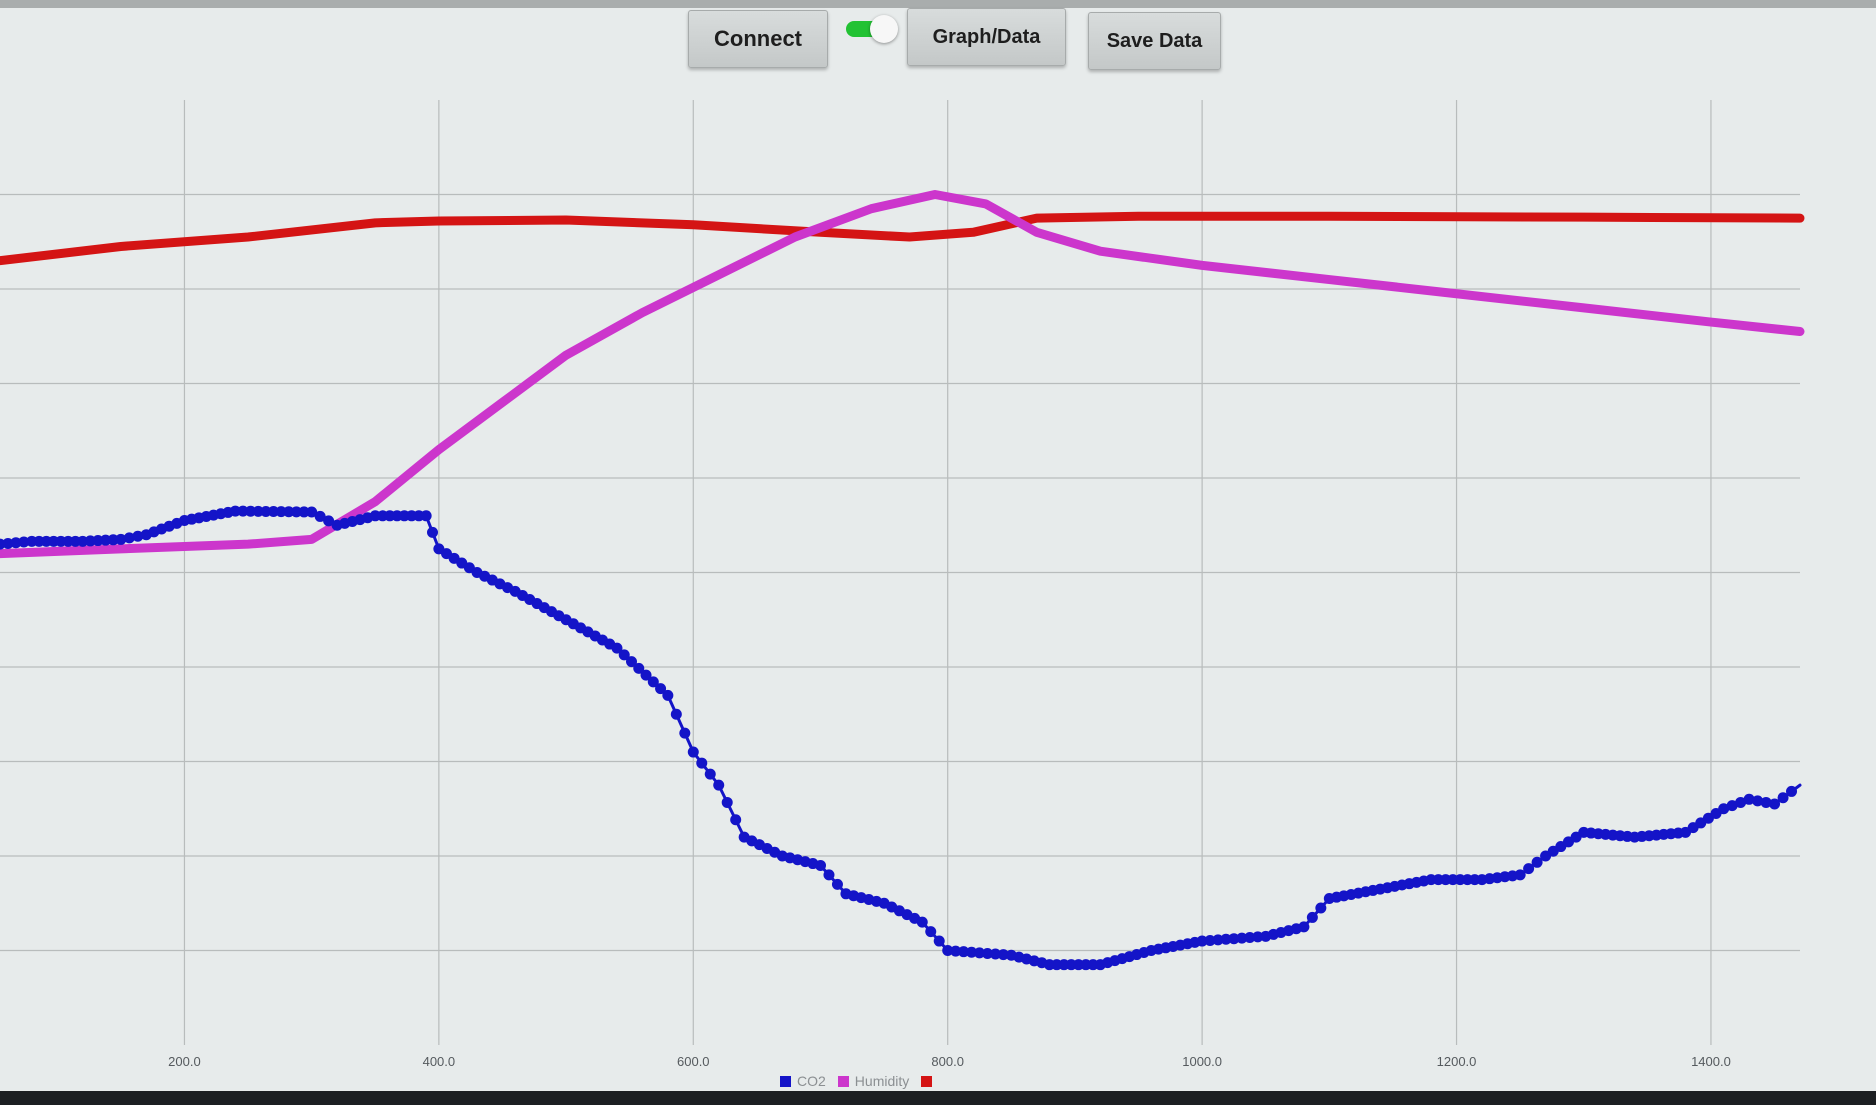 This screenshot has width=1876, height=1105. Describe the element at coordinates (439, 1061) in the screenshot. I see `x-tick-label: 400.0` at that location.